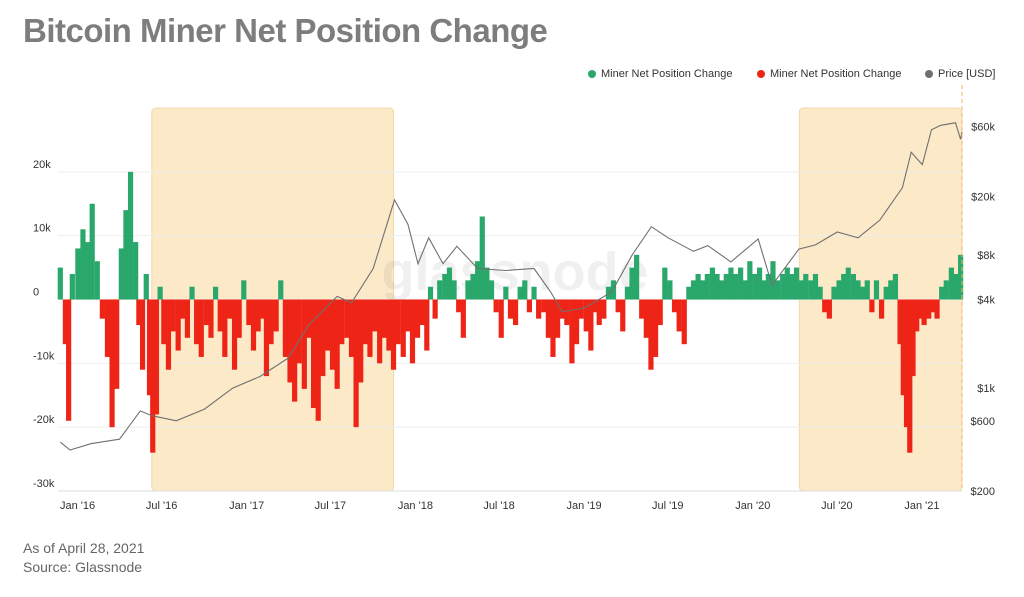  What do you see at coordinates (967, 74) in the screenshot?
I see `legend-price-label: Price [USD]` at bounding box center [967, 74].